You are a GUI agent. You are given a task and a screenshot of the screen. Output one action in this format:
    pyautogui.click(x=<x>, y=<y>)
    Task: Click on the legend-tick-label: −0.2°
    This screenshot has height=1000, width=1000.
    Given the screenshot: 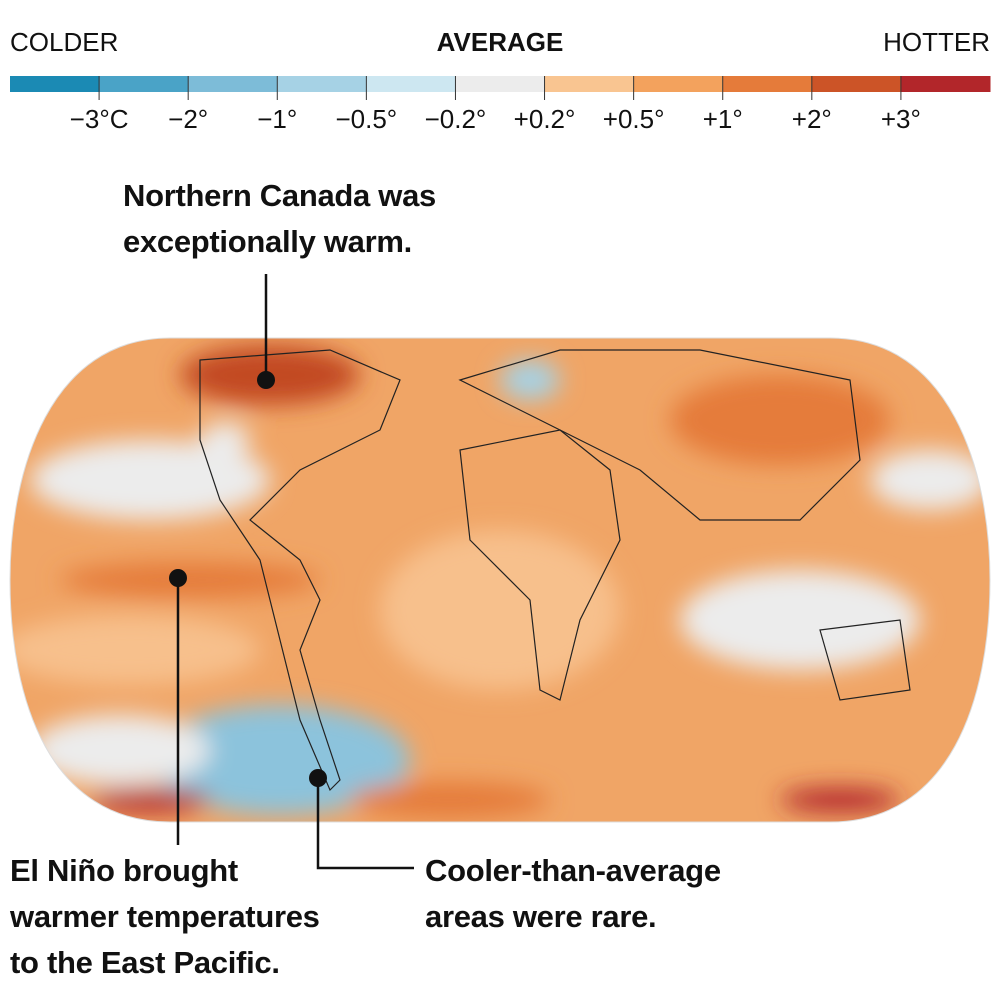 What is the action you would take?
    pyautogui.click(x=456, y=119)
    